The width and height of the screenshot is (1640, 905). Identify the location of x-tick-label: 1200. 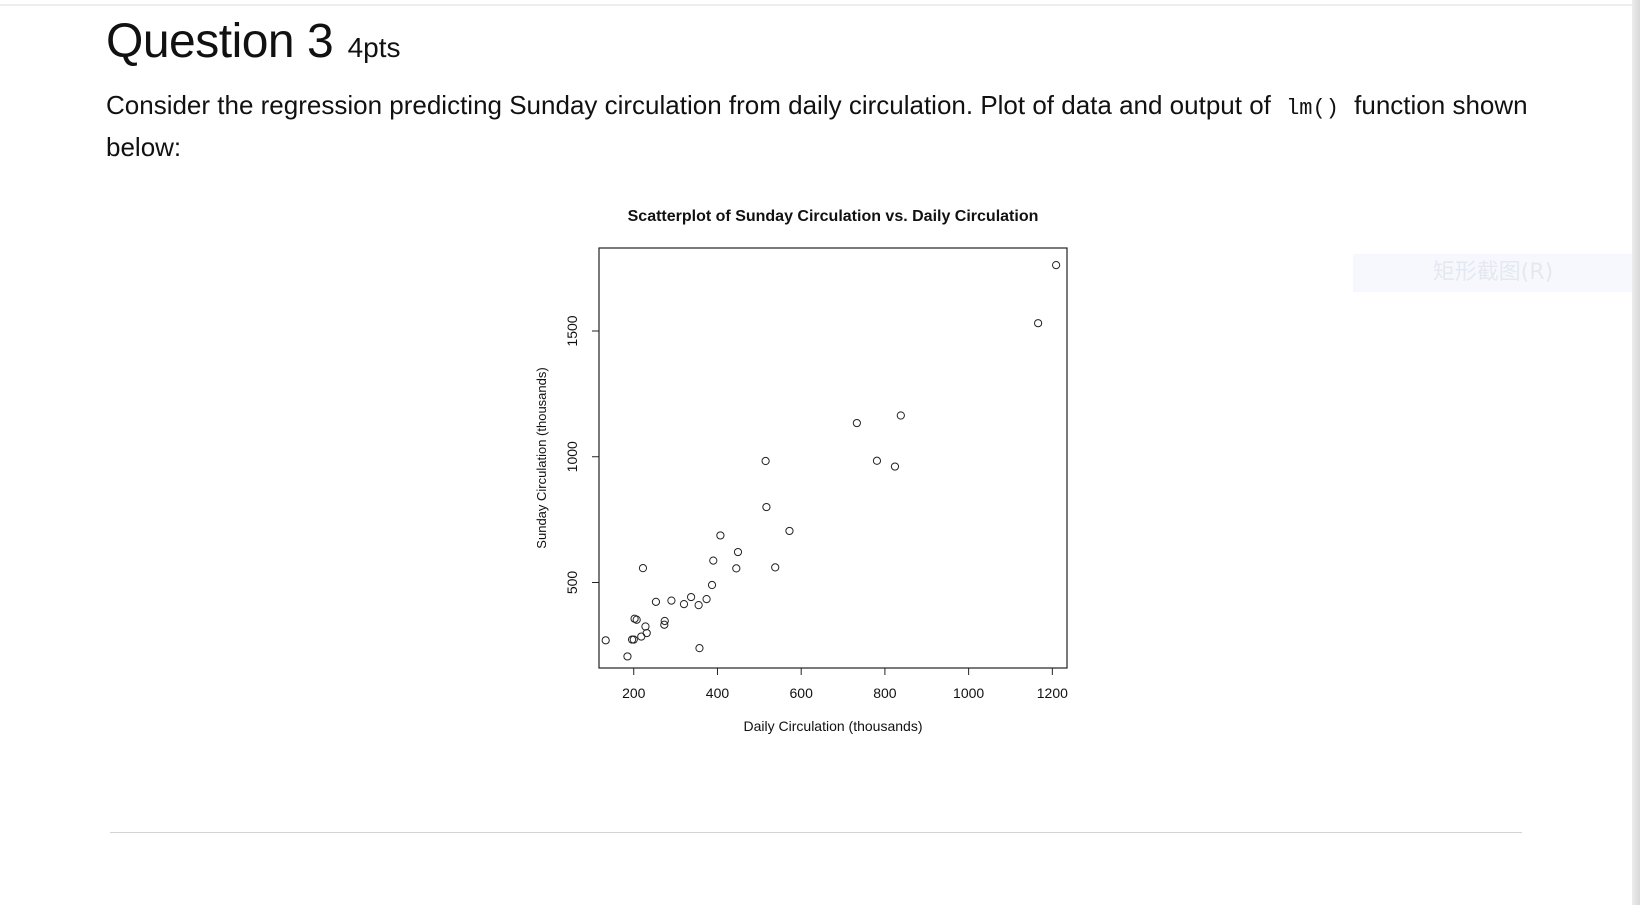
(1052, 693).